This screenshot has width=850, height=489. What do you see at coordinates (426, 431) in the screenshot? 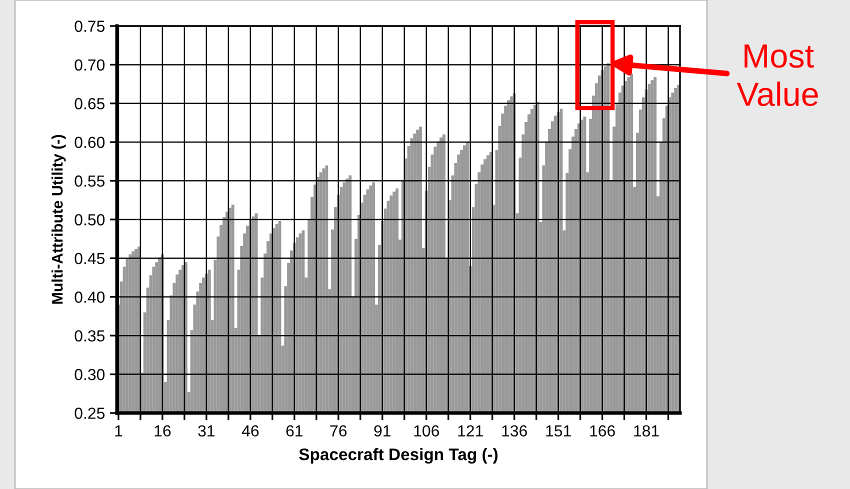
I see `x-tick-label: 106` at bounding box center [426, 431].